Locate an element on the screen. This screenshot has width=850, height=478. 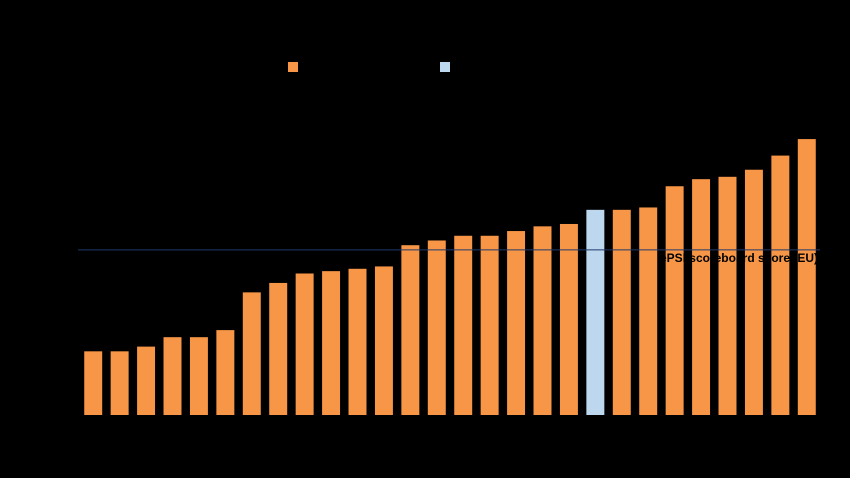
y-tick-label: 0 is located at coordinates (68, 415).